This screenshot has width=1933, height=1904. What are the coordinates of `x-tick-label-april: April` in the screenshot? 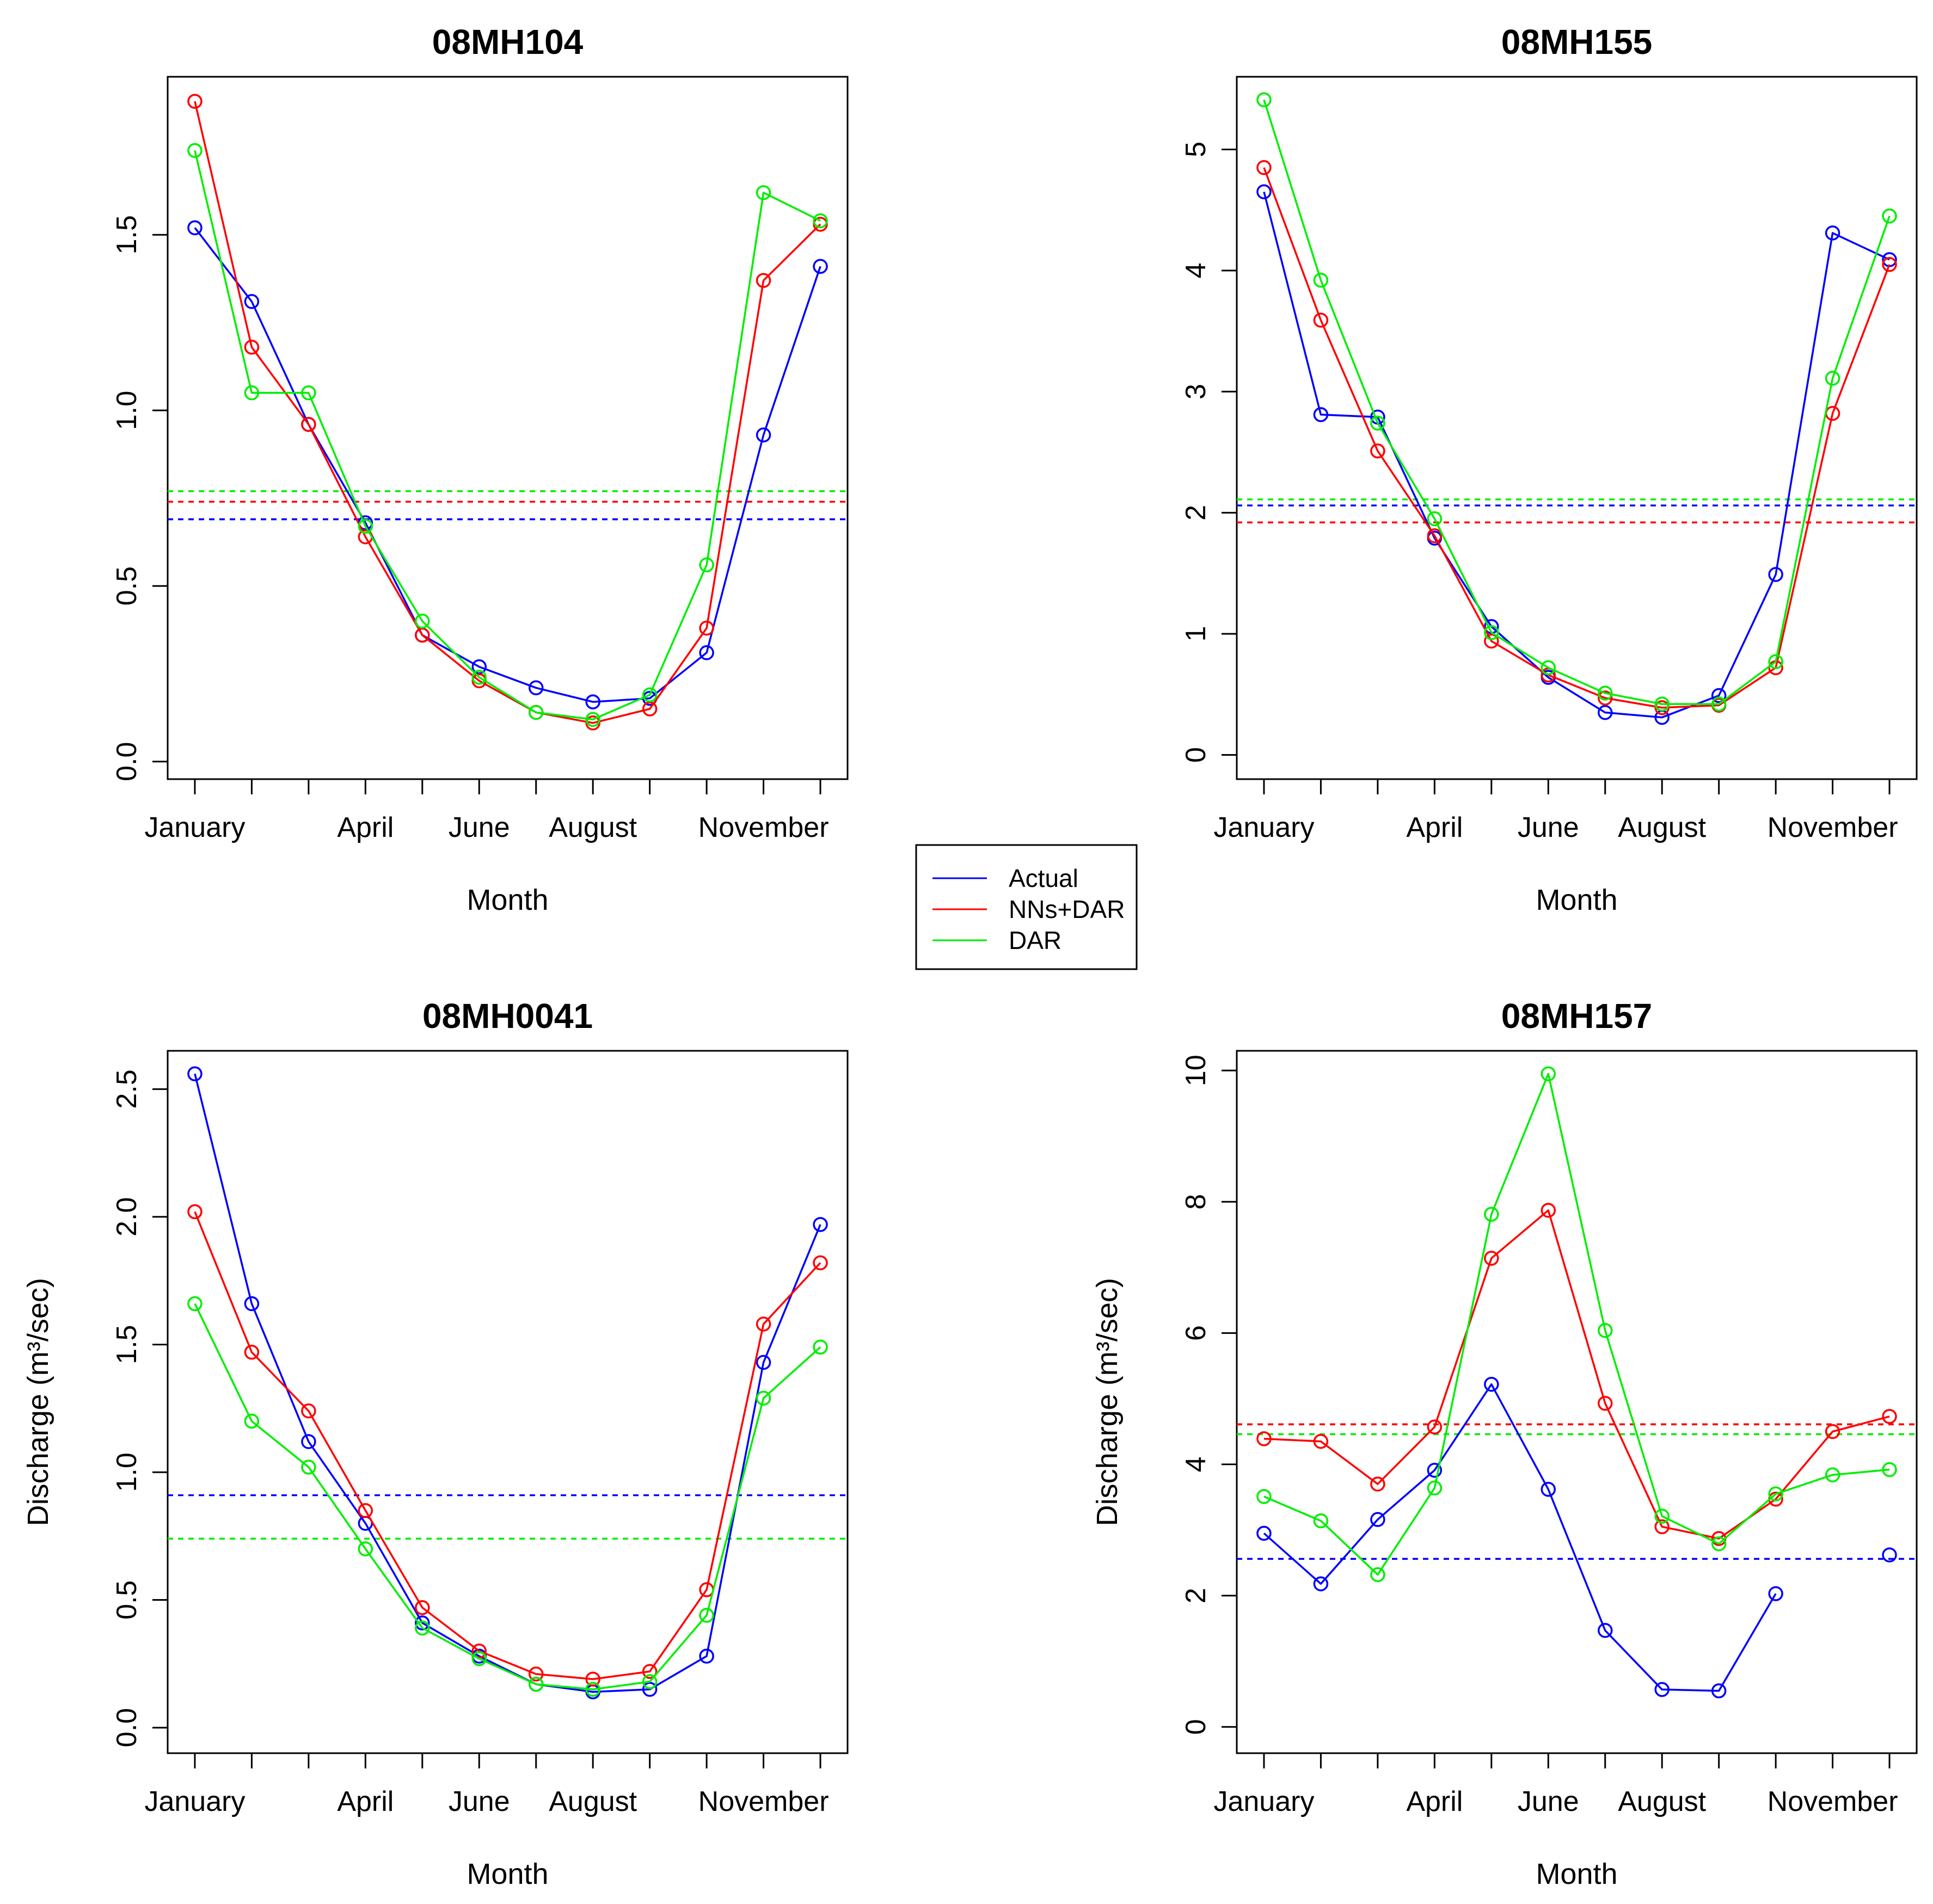 It's located at (366, 827).